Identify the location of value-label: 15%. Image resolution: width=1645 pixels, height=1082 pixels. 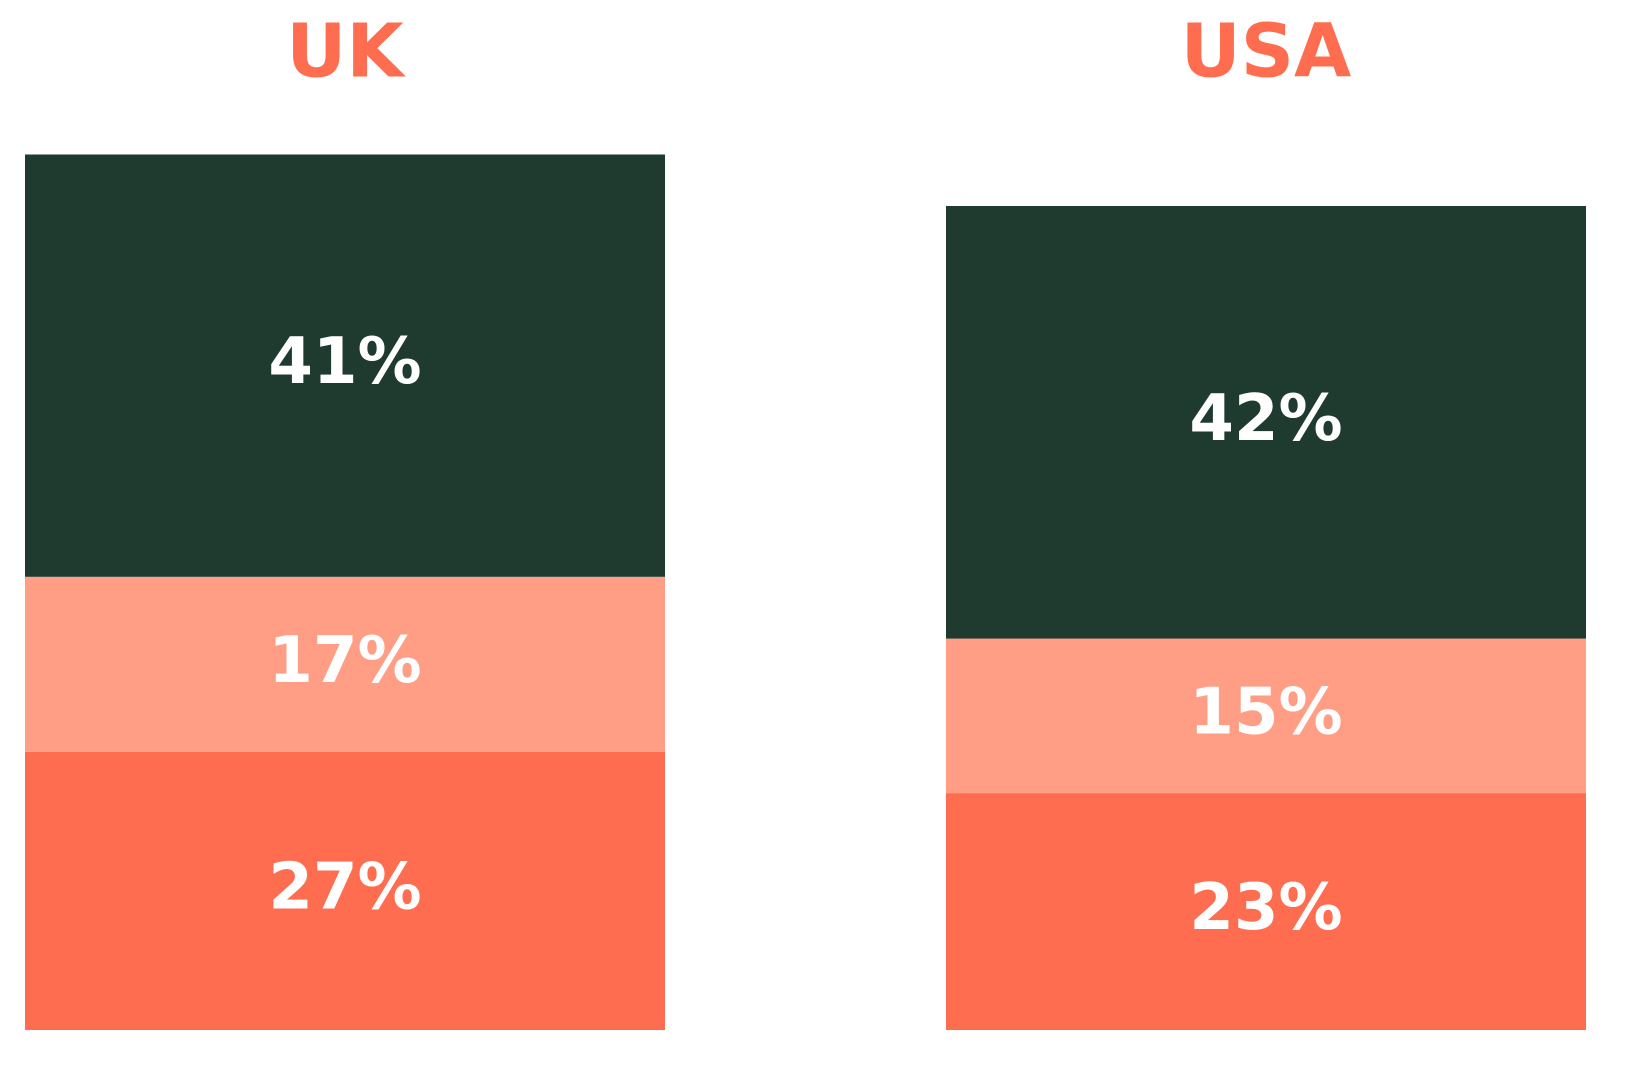
(1265, 712).